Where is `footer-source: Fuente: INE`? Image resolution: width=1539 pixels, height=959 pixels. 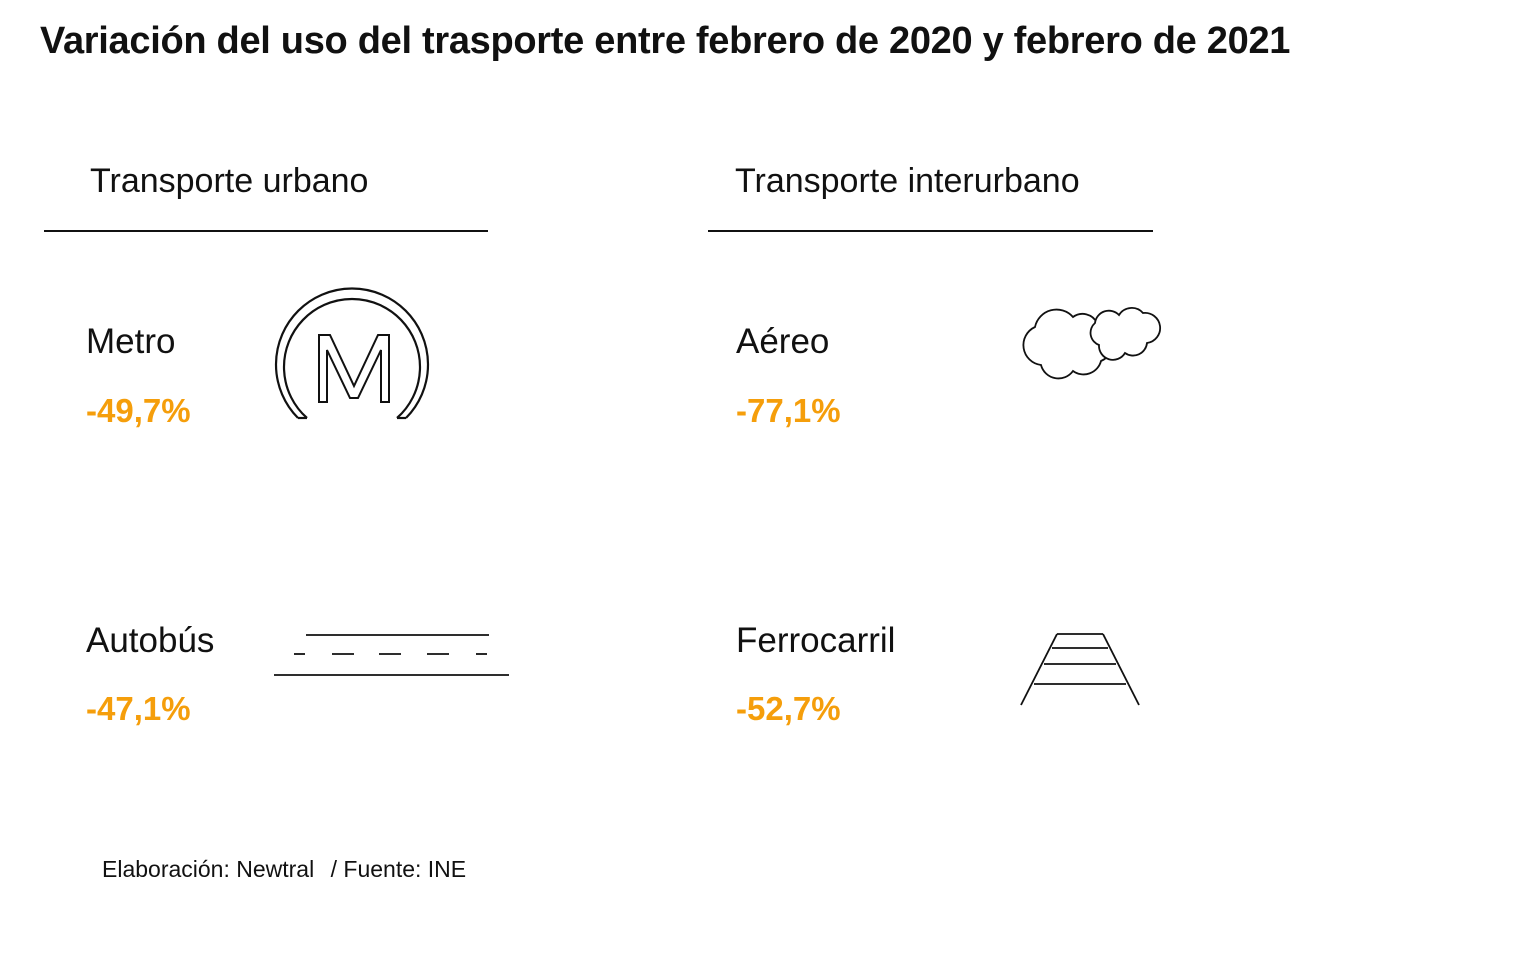
footer-source: Fuente: INE is located at coordinates (405, 869).